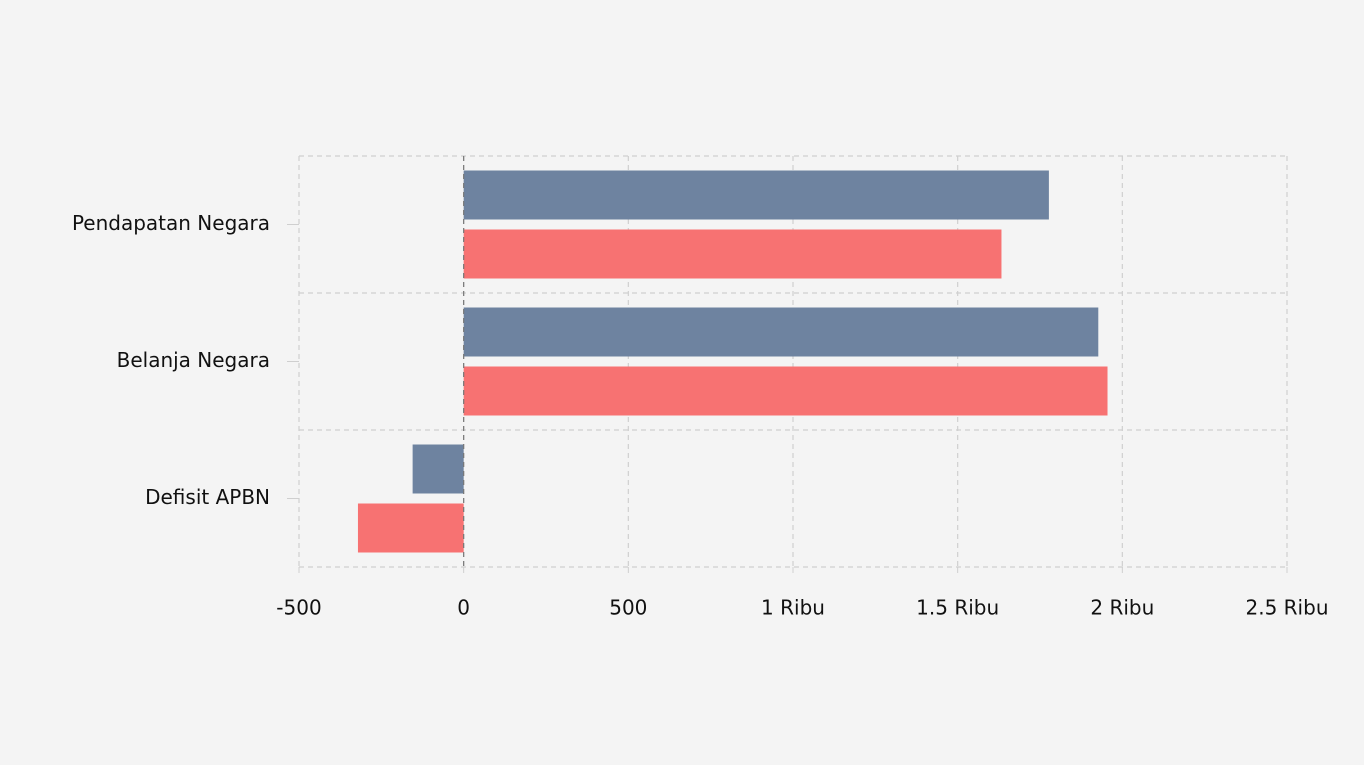 Image resolution: width=1364 pixels, height=765 pixels. What do you see at coordinates (298, 608) in the screenshot?
I see `x-tick-label: -500` at bounding box center [298, 608].